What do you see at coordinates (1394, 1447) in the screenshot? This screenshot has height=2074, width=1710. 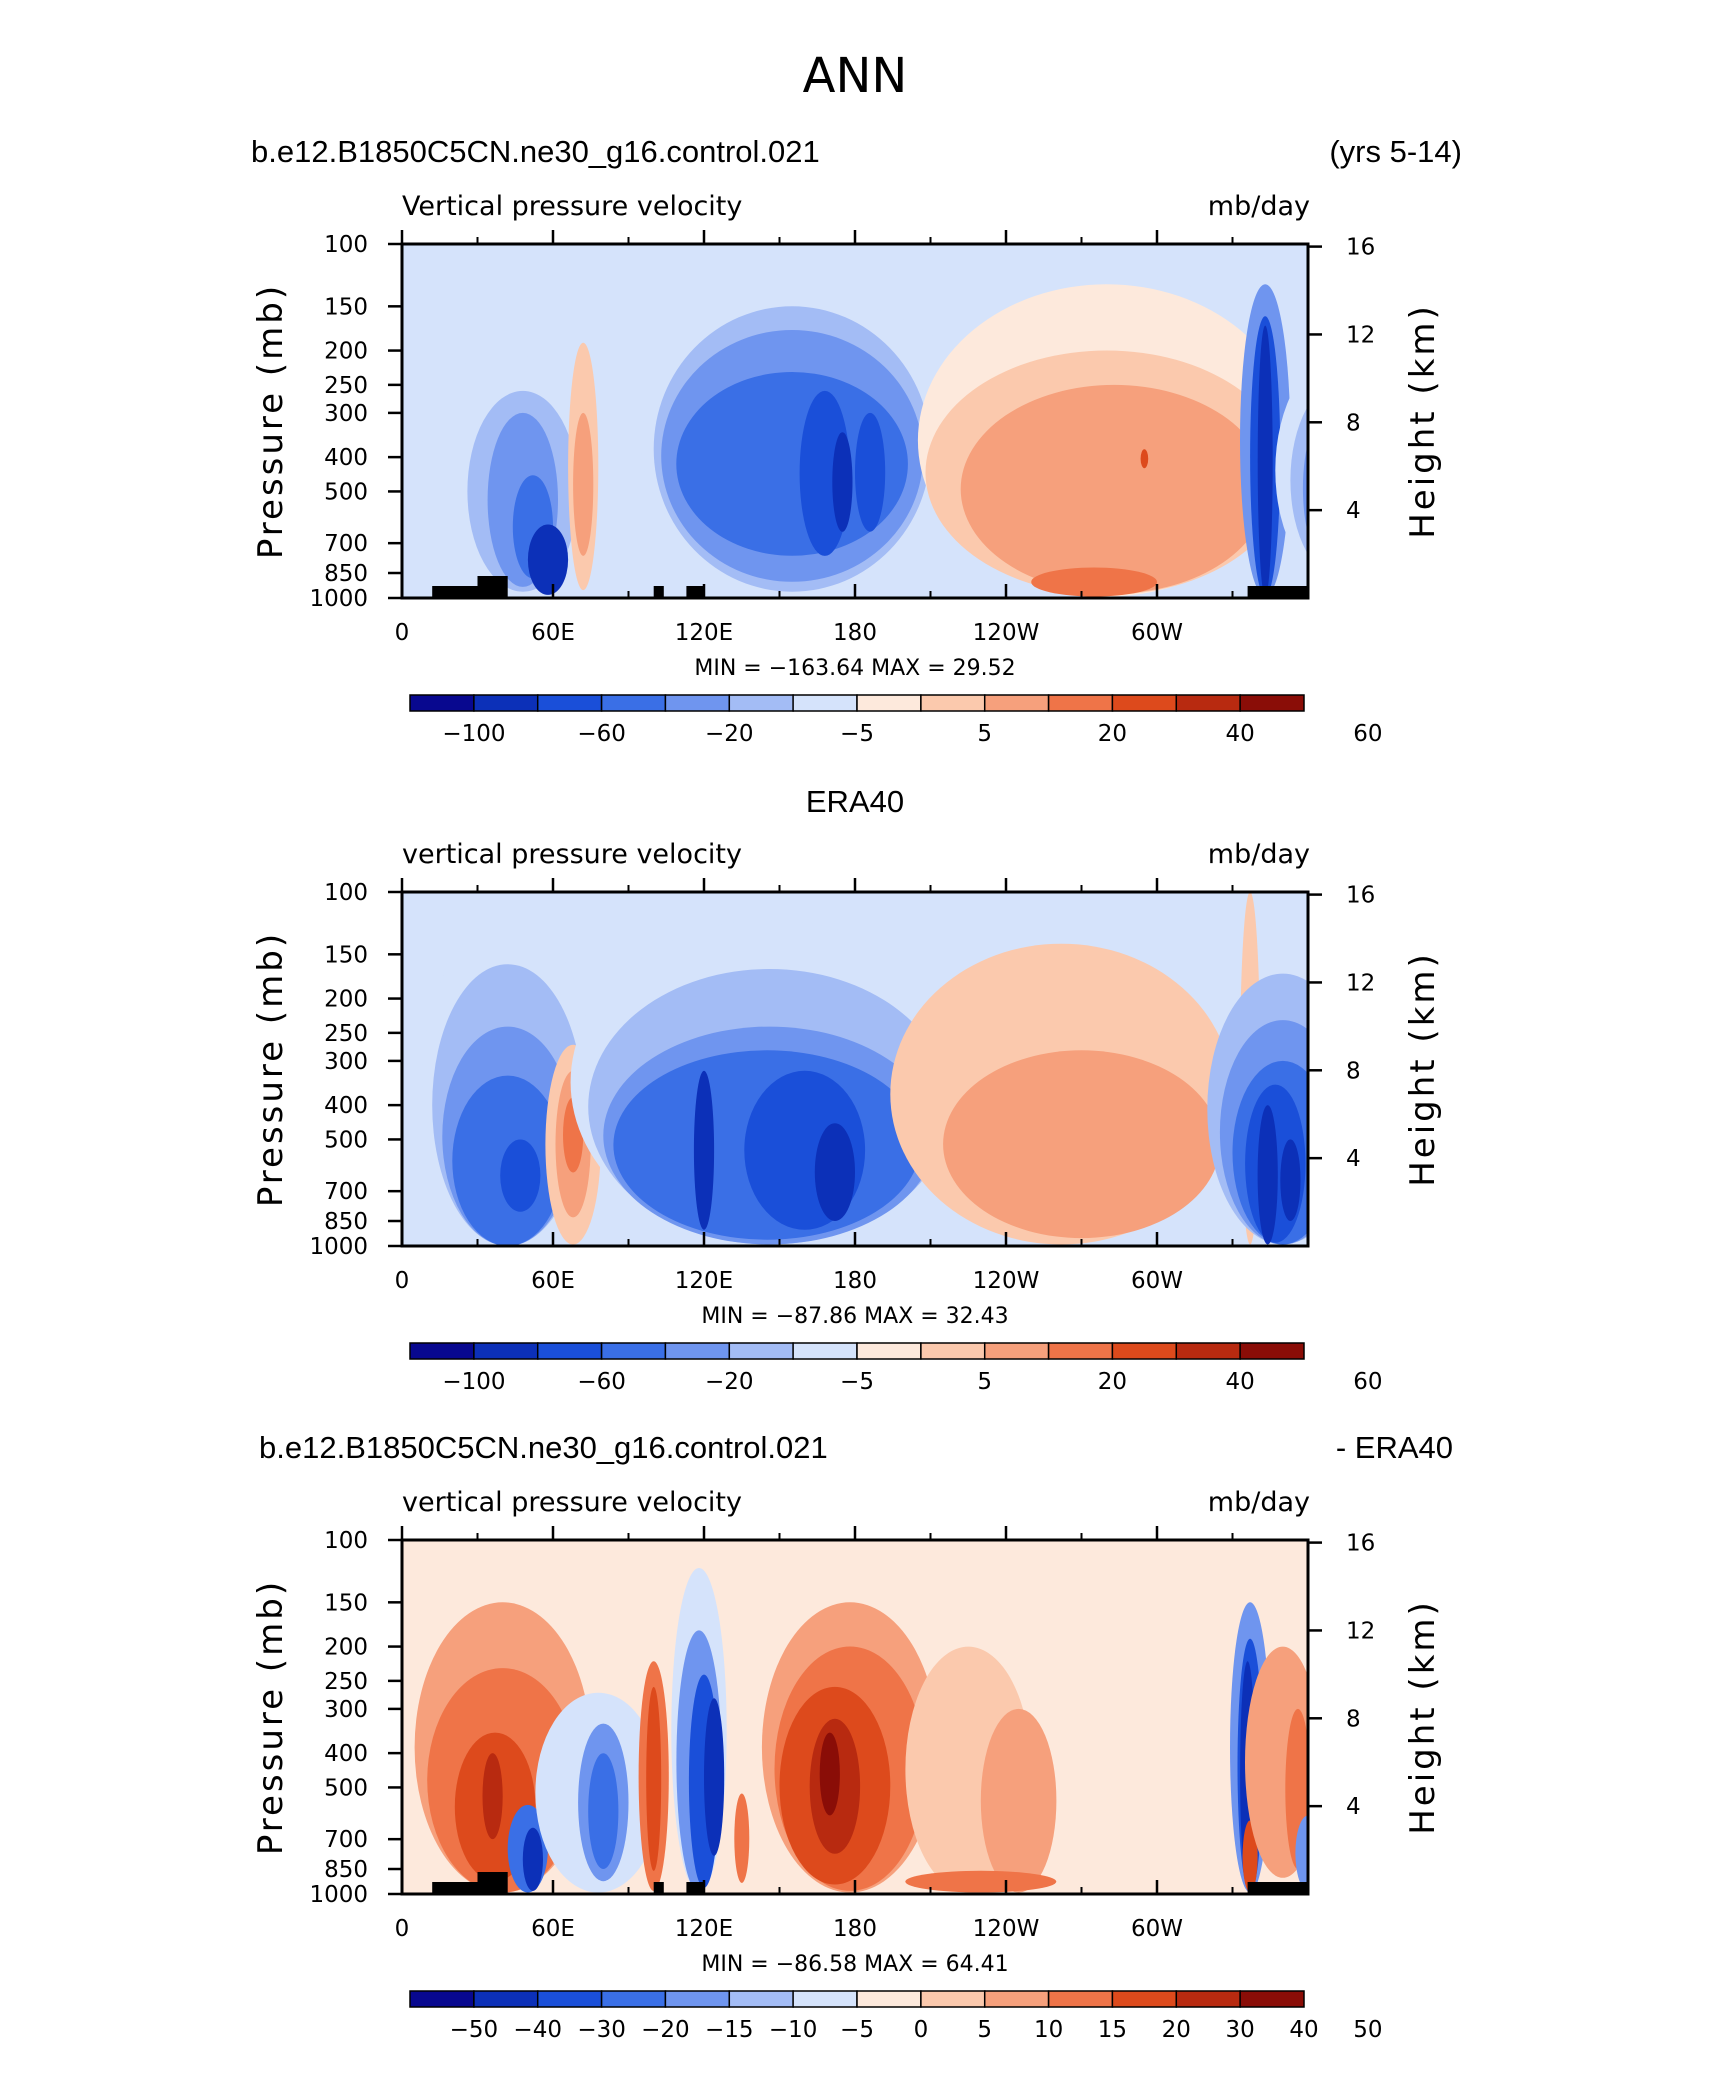 I see `panel3-right-header: - ERA40` at bounding box center [1394, 1447].